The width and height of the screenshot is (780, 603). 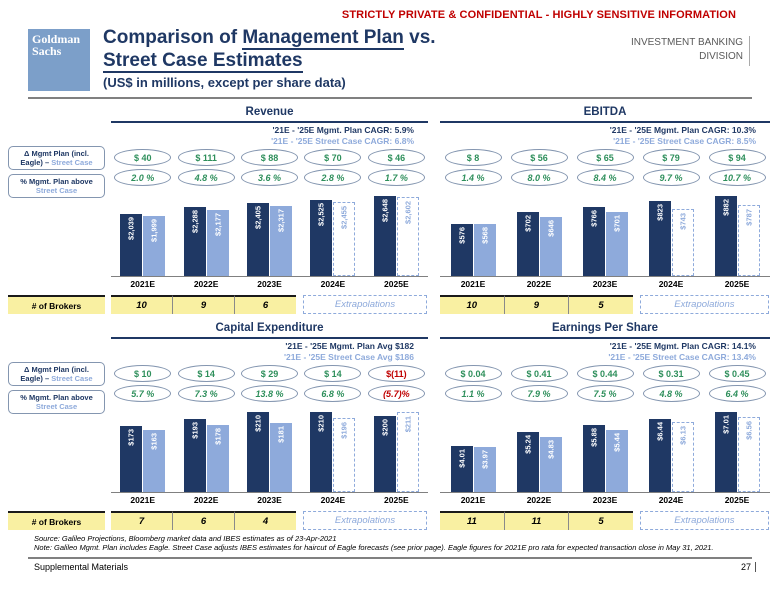 What do you see at coordinates (605, 284) in the screenshot?
I see `year-label: 2023E` at bounding box center [605, 284].